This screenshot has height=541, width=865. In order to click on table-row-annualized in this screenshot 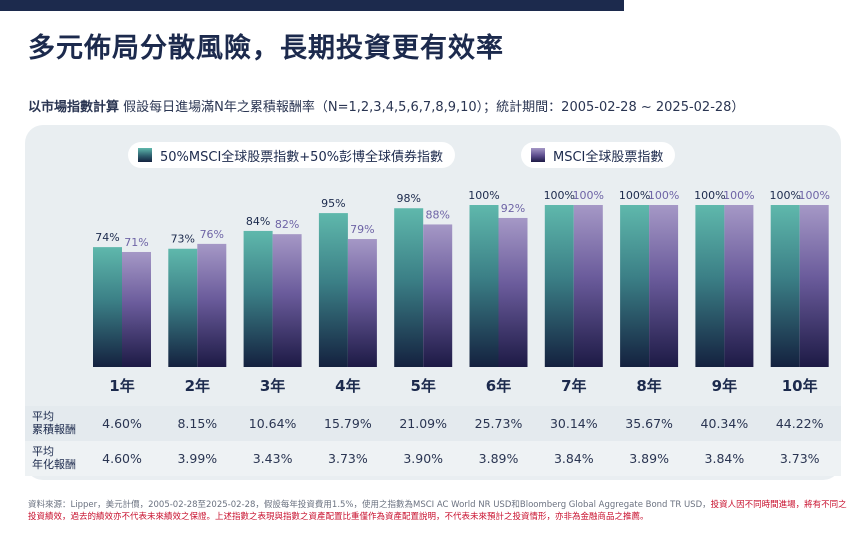, I will do `click(433, 458)`.